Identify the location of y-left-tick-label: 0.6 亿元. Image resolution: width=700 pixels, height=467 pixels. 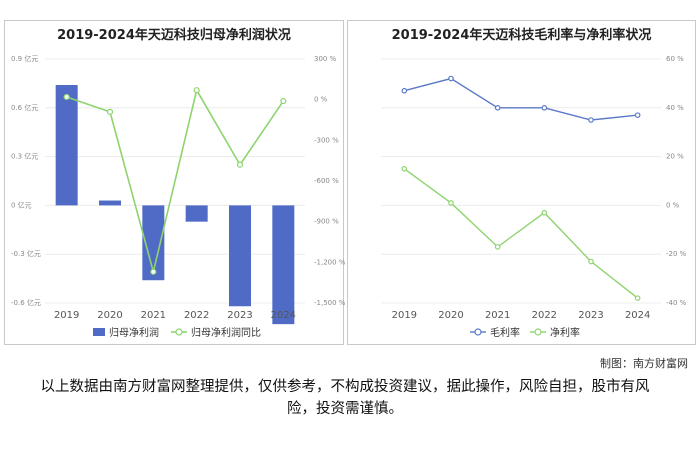
(24, 107).